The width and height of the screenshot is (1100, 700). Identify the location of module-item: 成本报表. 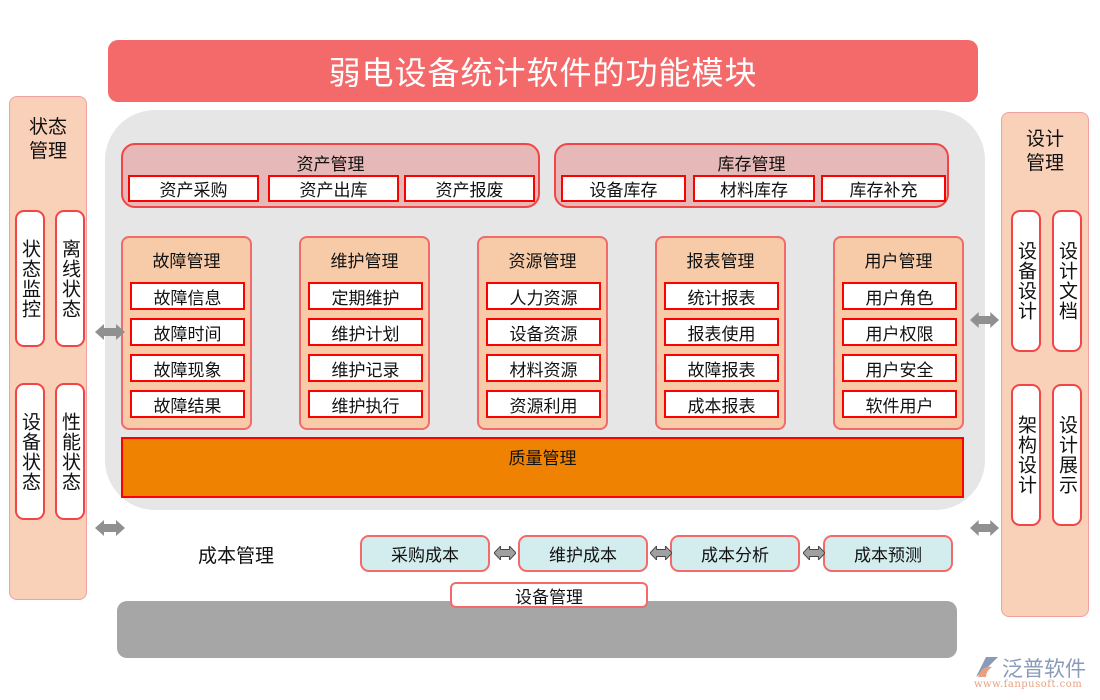
(721, 404).